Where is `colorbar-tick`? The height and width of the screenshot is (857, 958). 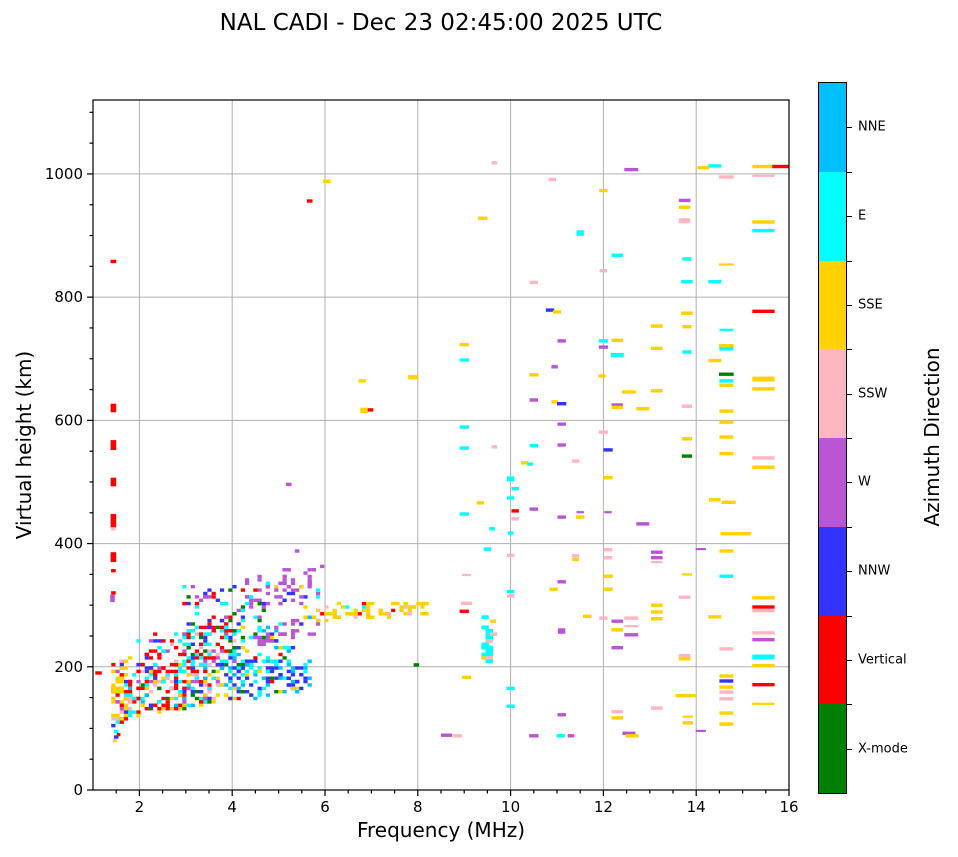
colorbar-tick is located at coordinates (849, 572).